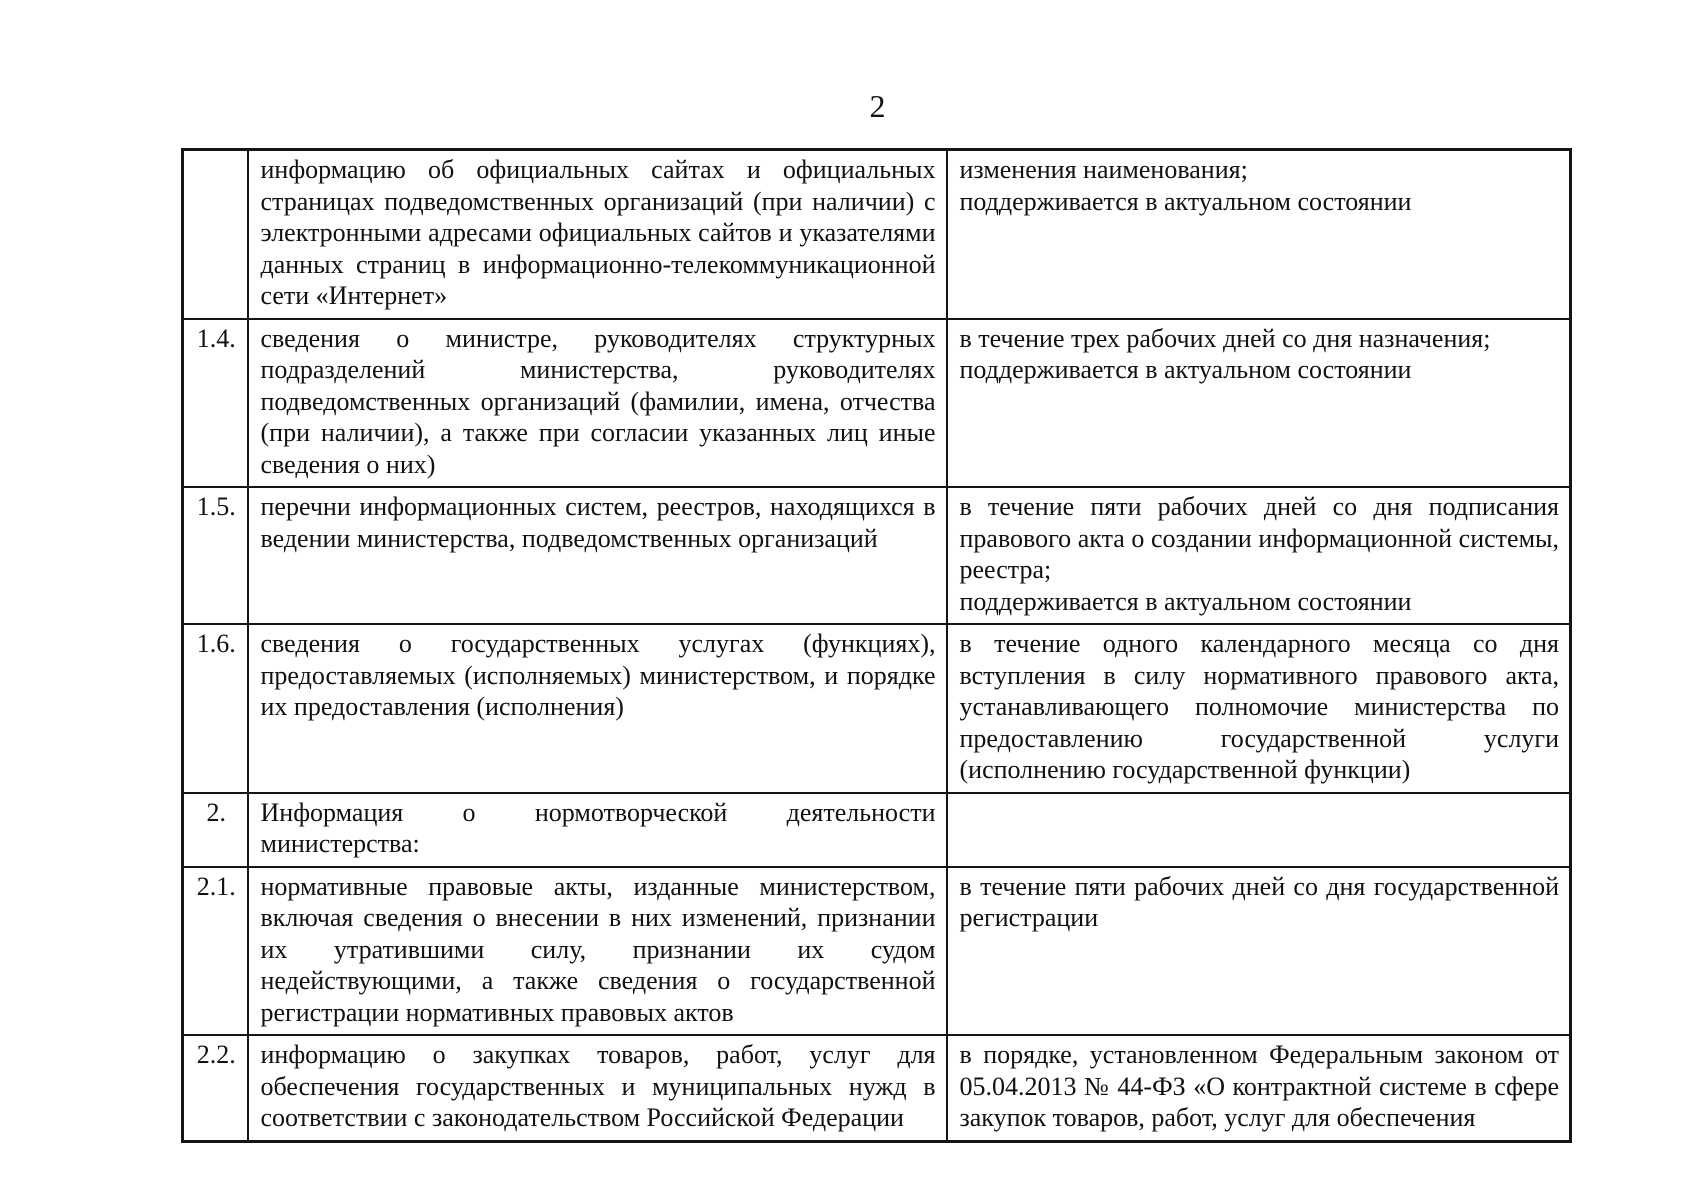  Describe the element at coordinates (1258, 829) in the screenshot. I see `timing-cell` at that location.